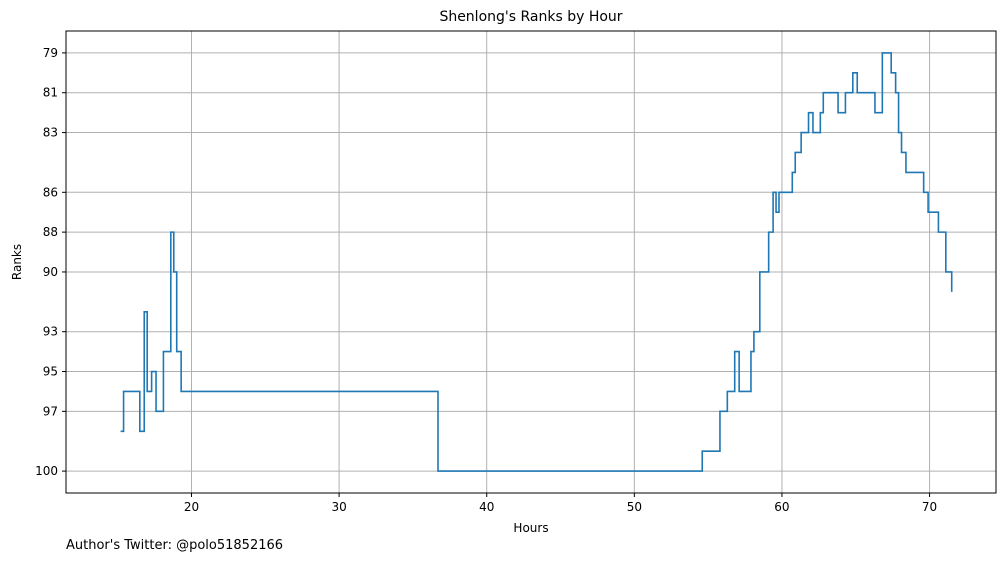 The image size is (1005, 562). What do you see at coordinates (50, 93) in the screenshot?
I see `y-tick-label: 81` at bounding box center [50, 93].